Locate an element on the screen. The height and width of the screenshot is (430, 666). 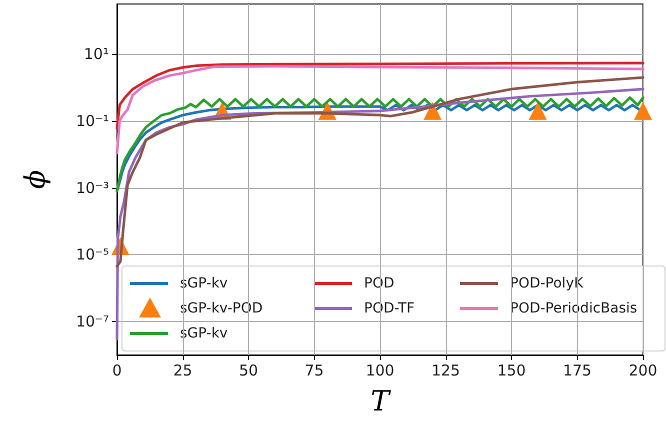
x-tick-label: 0 is located at coordinates (117, 371).